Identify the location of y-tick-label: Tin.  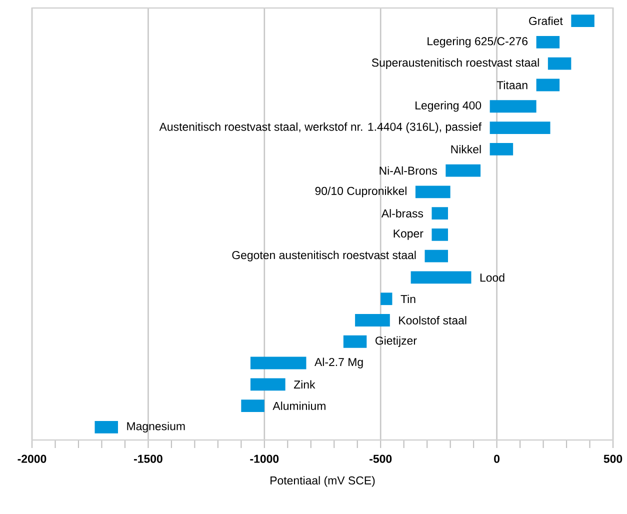
(408, 299).